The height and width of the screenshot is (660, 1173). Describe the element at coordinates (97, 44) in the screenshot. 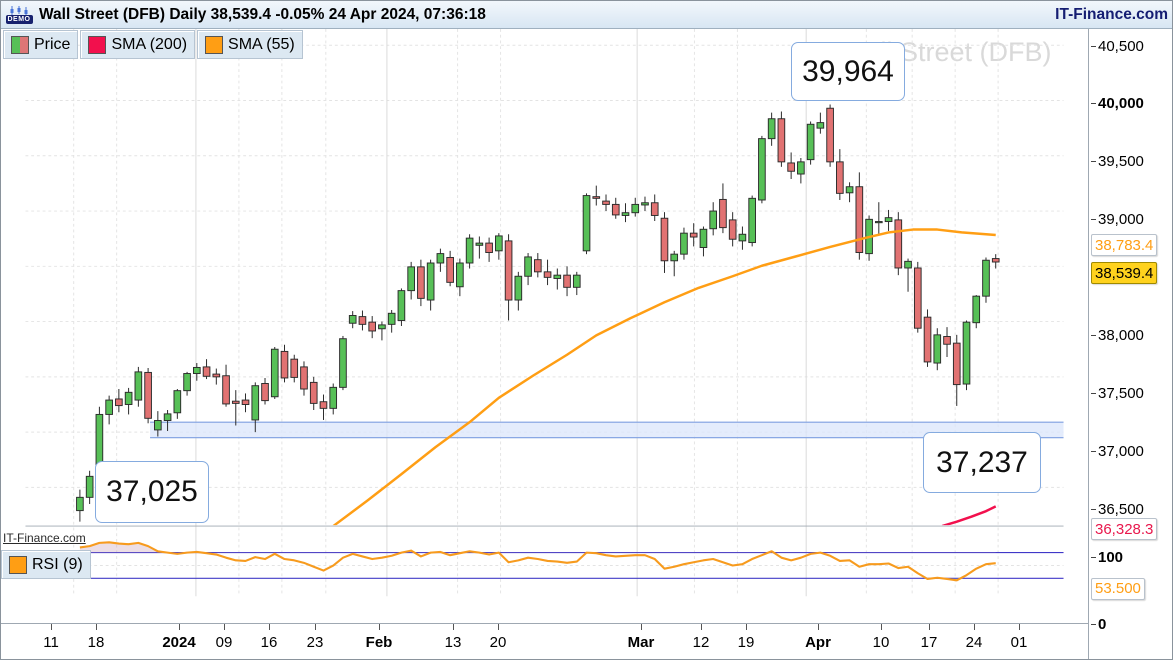

I see `sma200-swatch-icon` at that location.